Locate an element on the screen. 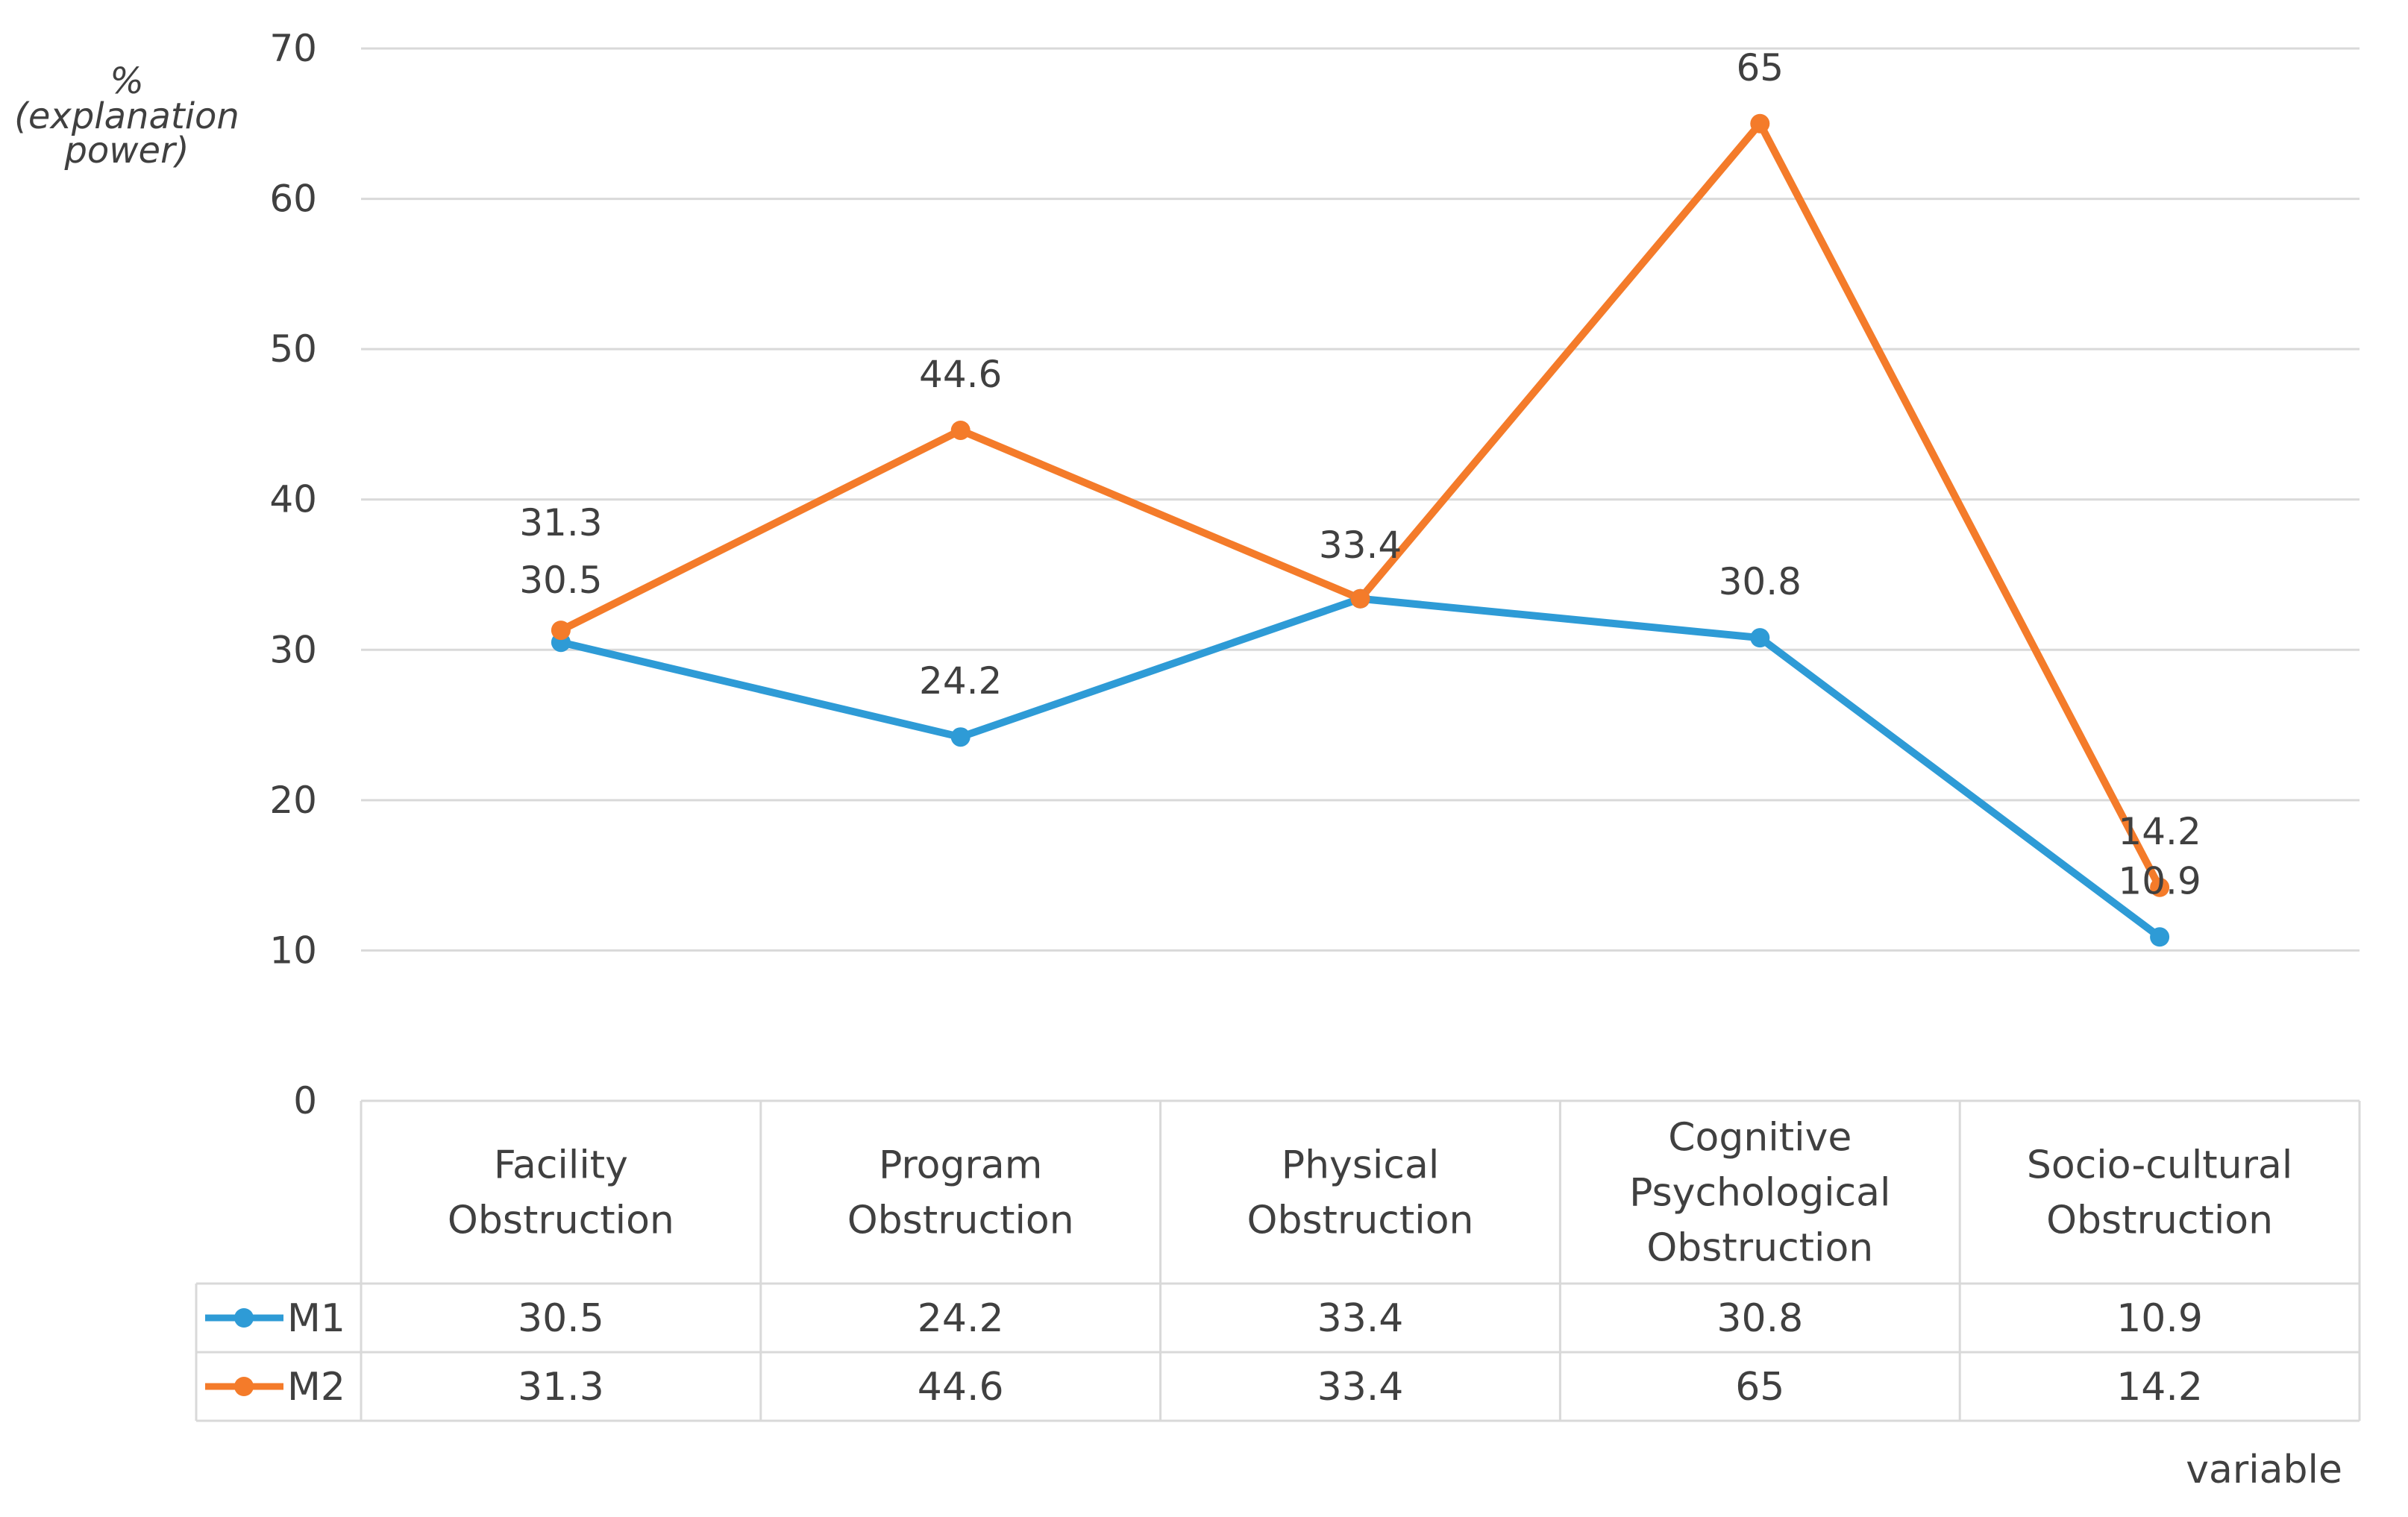  x-category-label: Program is located at coordinates (961, 1165).